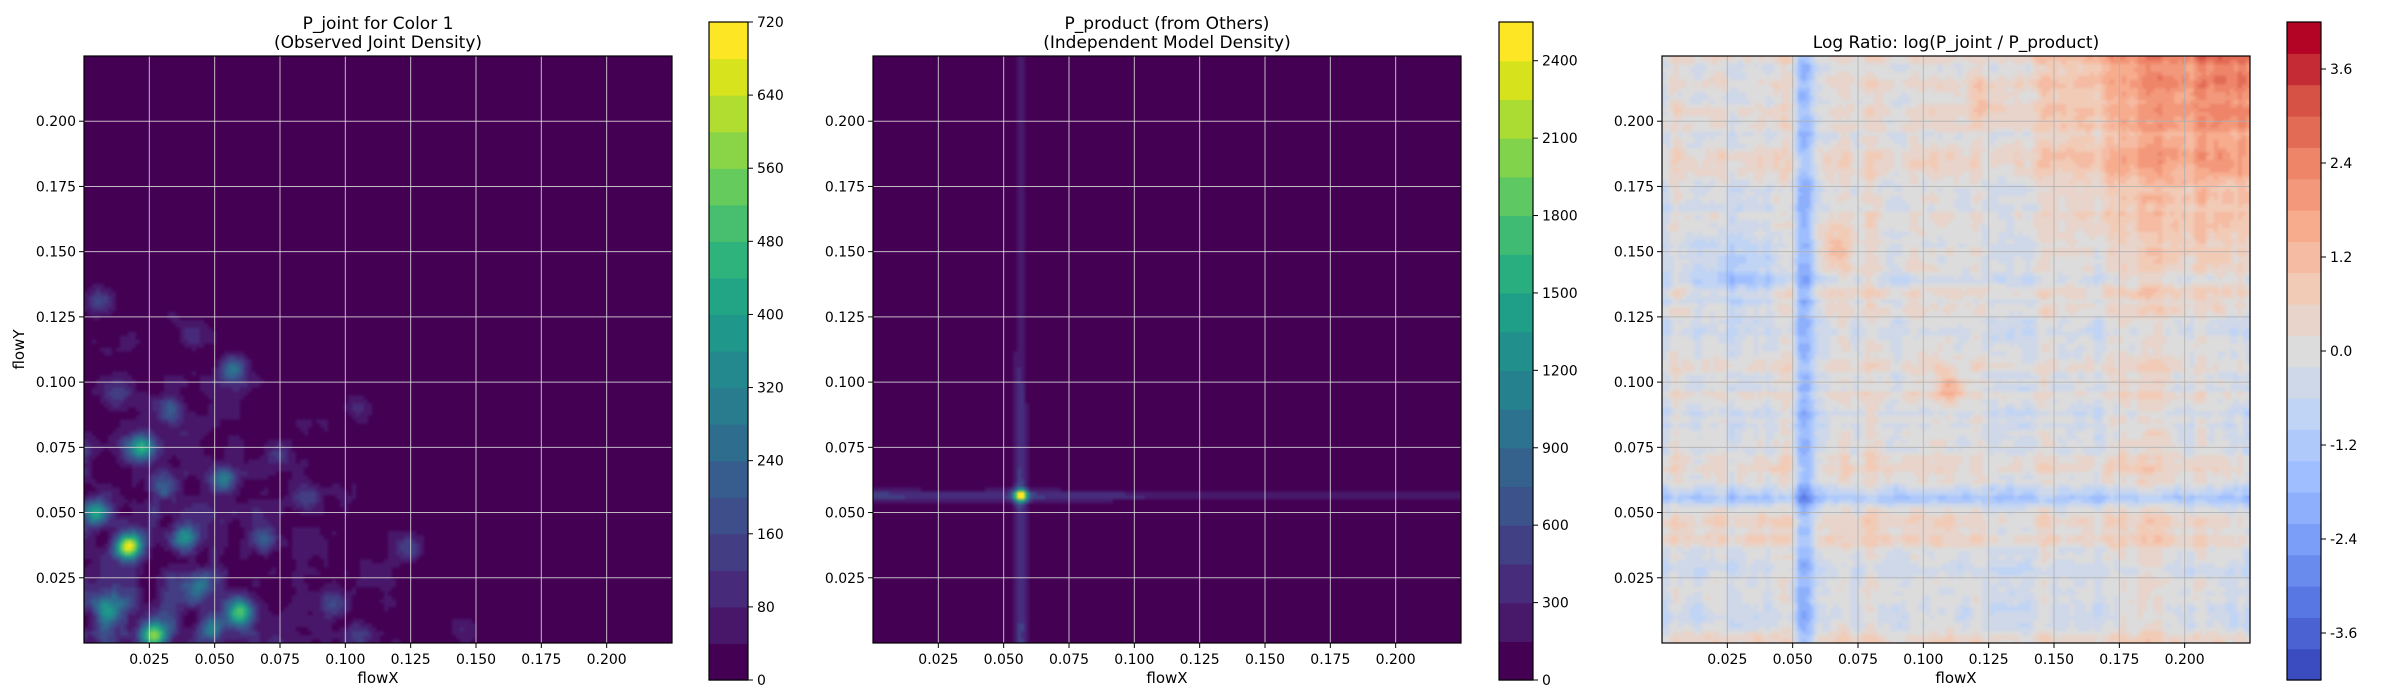 The height and width of the screenshot is (700, 2400). Describe the element at coordinates (378, 24) in the screenshot. I see `chart-title-line: P_joint for Color 1` at that location.